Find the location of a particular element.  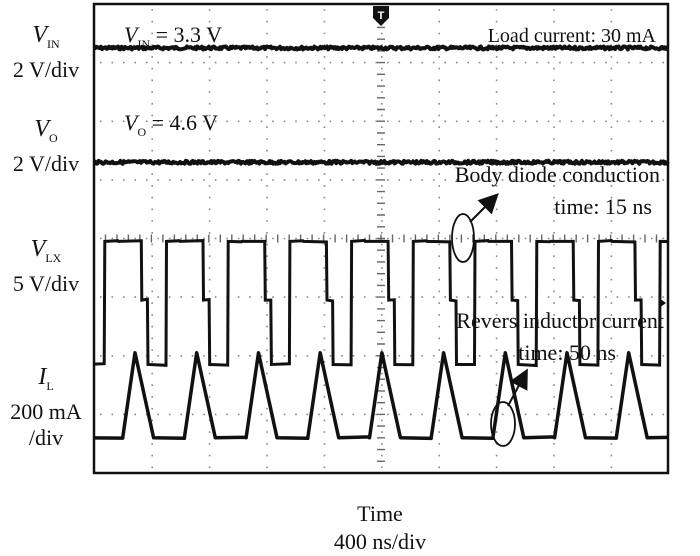

x-axis-title: Time is located at coordinates (380, 513).